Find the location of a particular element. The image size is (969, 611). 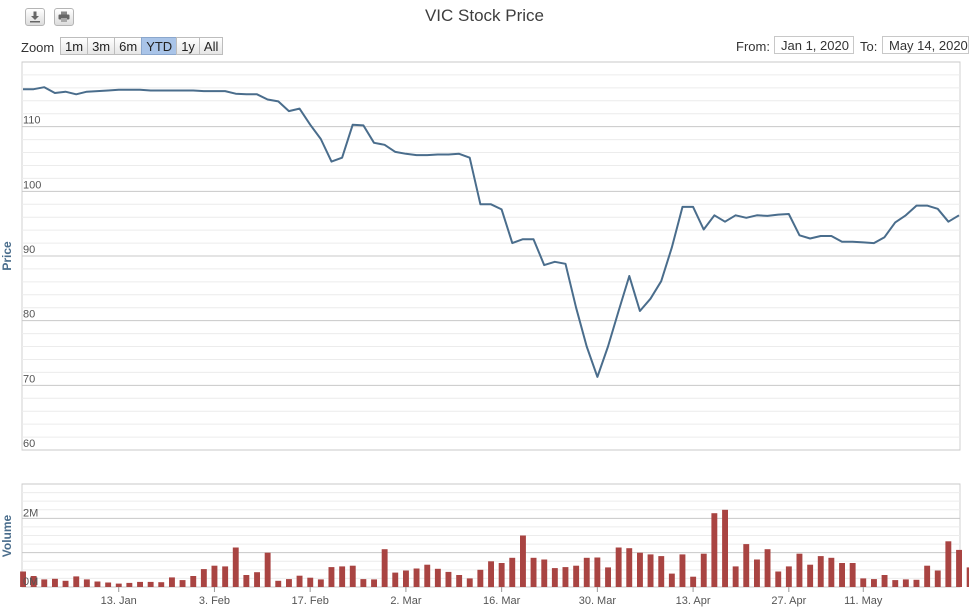

download-icon is located at coordinates (35, 17).